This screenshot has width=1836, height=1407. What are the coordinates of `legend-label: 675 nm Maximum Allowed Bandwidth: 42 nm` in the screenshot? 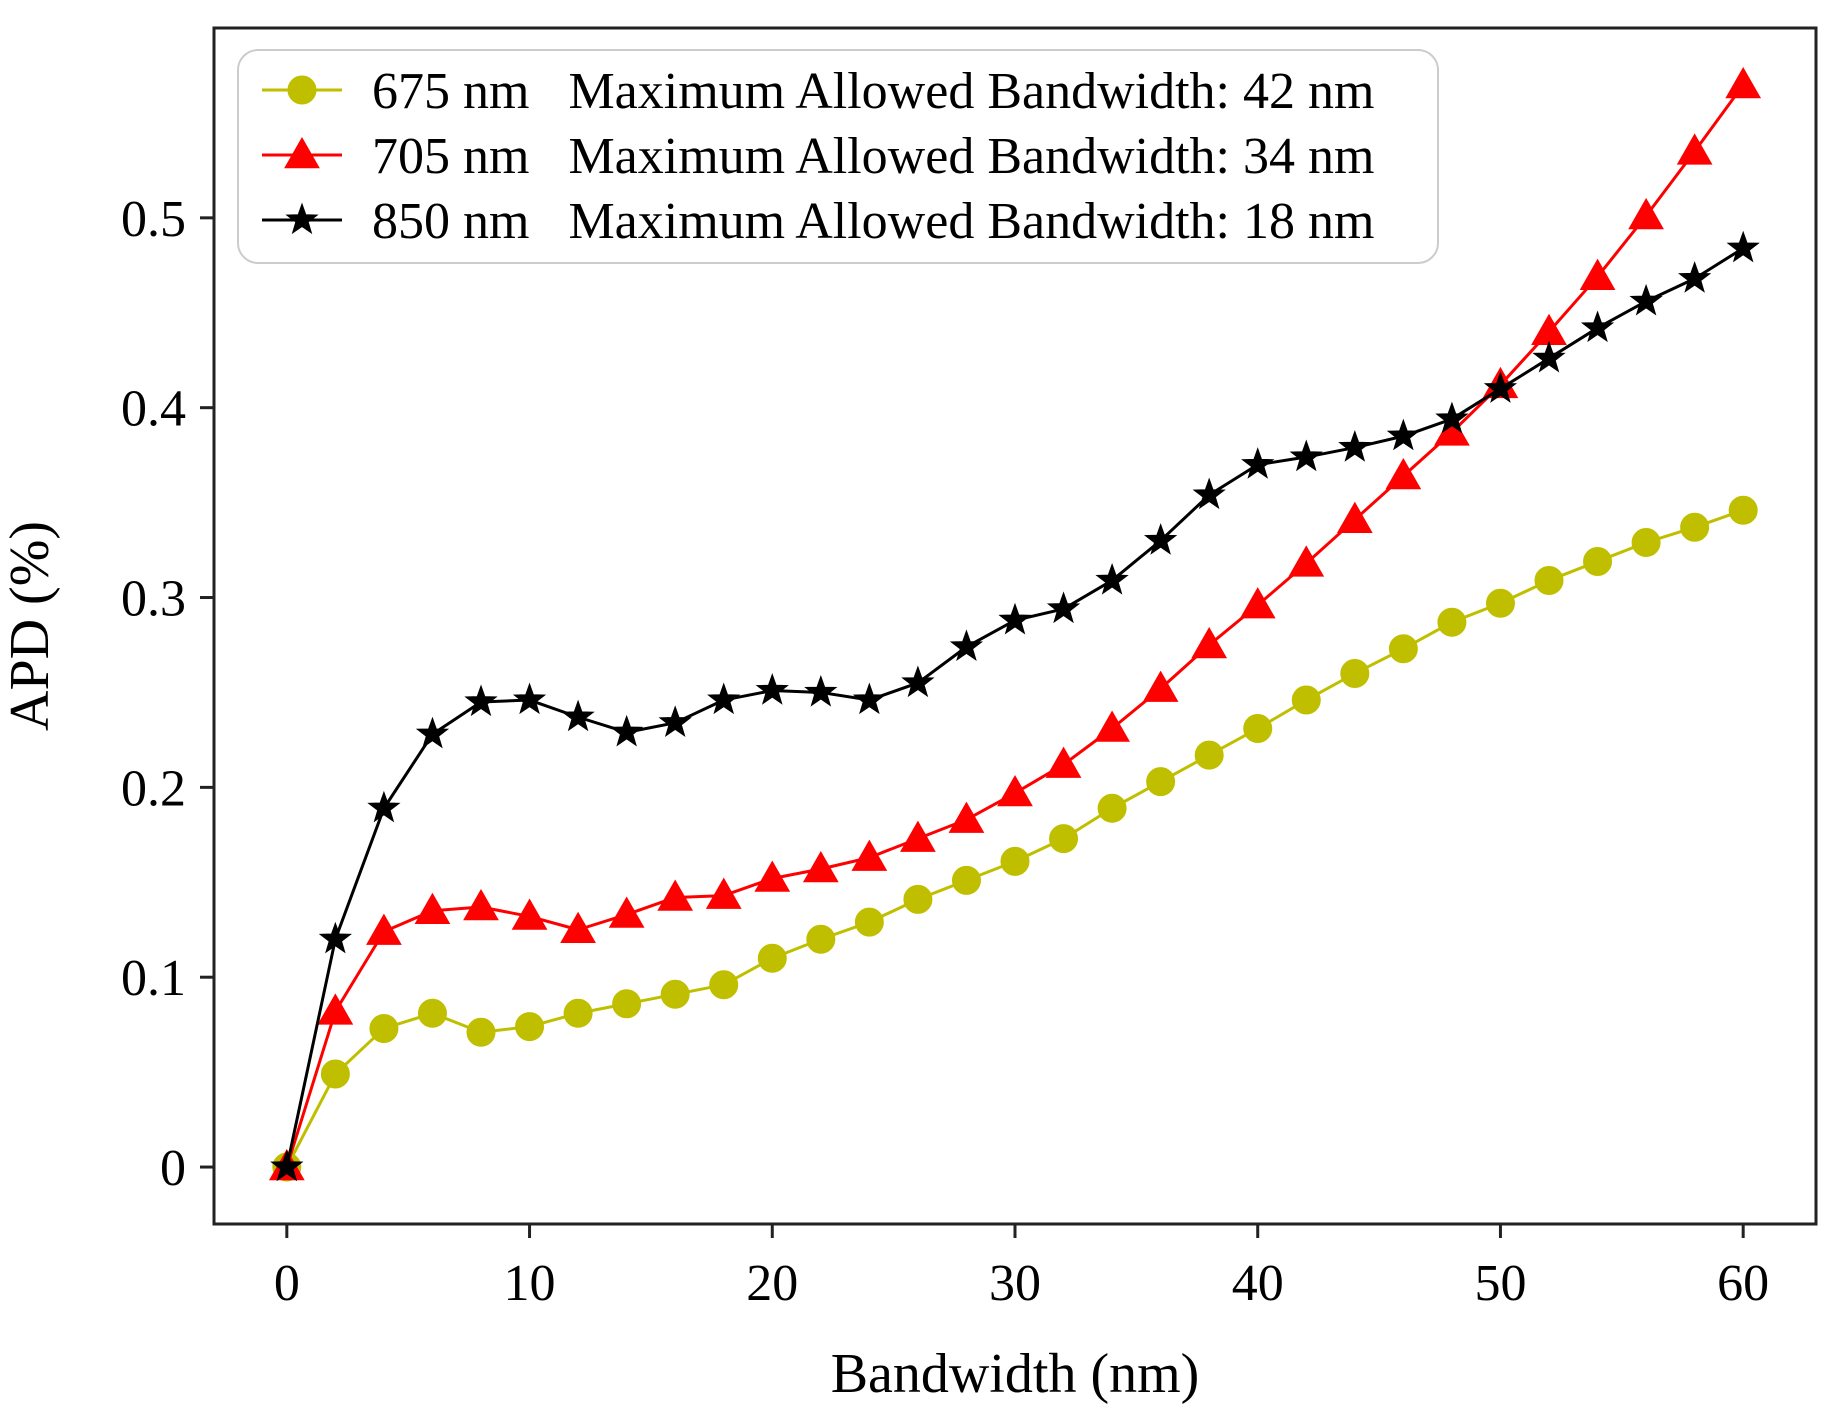 It's located at (873, 91).